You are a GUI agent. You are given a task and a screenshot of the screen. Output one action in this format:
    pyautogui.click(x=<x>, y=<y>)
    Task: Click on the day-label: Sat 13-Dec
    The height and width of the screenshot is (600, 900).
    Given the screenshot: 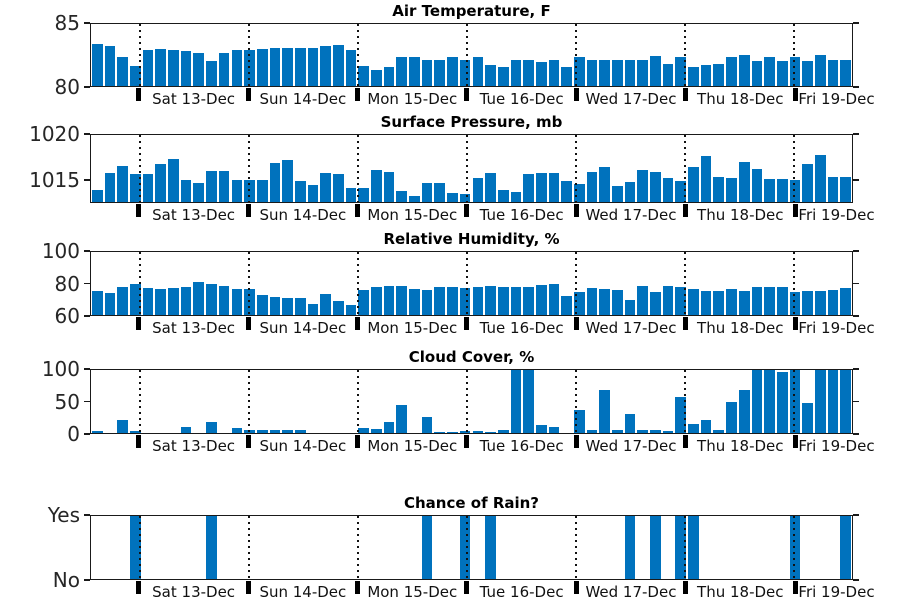 What is the action you would take?
    pyautogui.click(x=194, y=99)
    